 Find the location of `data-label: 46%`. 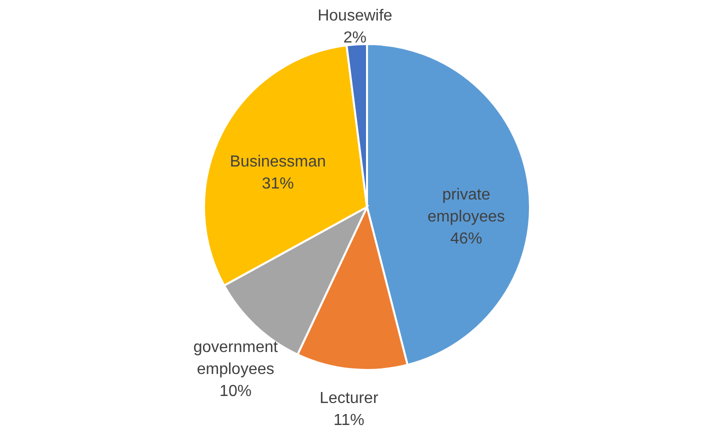

data-label: 46% is located at coordinates (466, 239).